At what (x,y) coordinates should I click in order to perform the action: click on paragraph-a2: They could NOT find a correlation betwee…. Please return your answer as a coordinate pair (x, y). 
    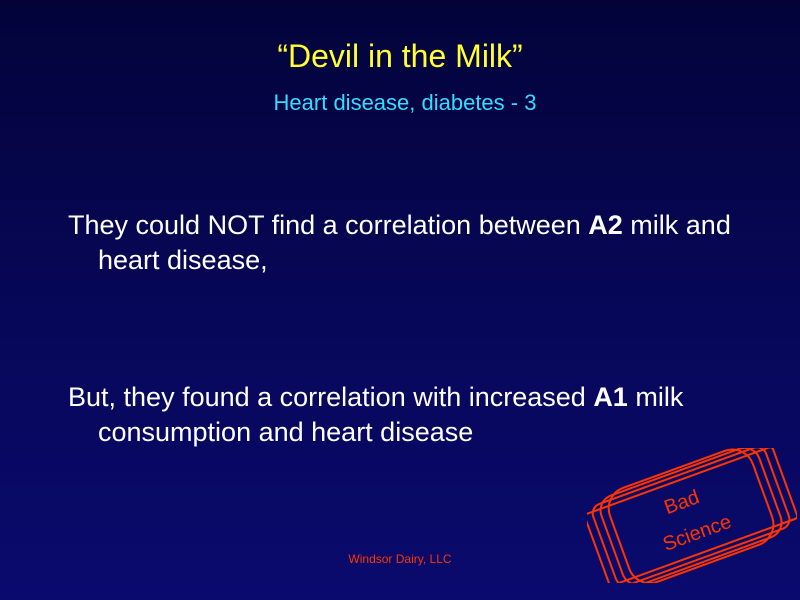
    Looking at the image, I should click on (423, 243).